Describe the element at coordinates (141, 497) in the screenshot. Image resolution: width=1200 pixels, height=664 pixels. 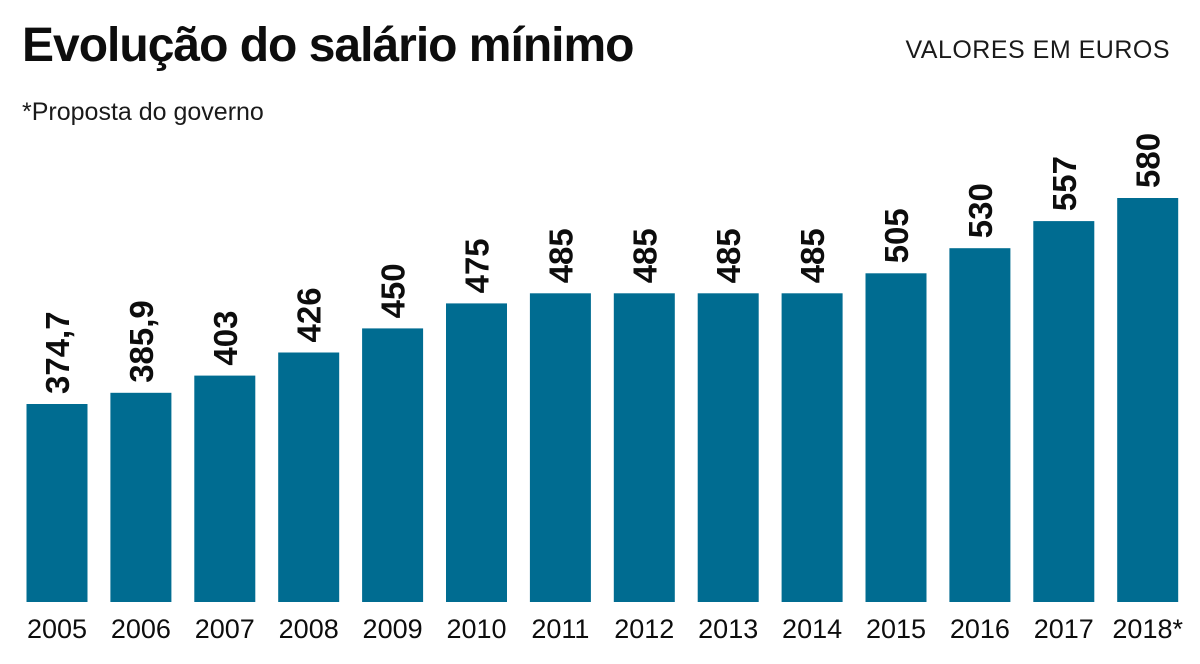
I see `bar-2006` at that location.